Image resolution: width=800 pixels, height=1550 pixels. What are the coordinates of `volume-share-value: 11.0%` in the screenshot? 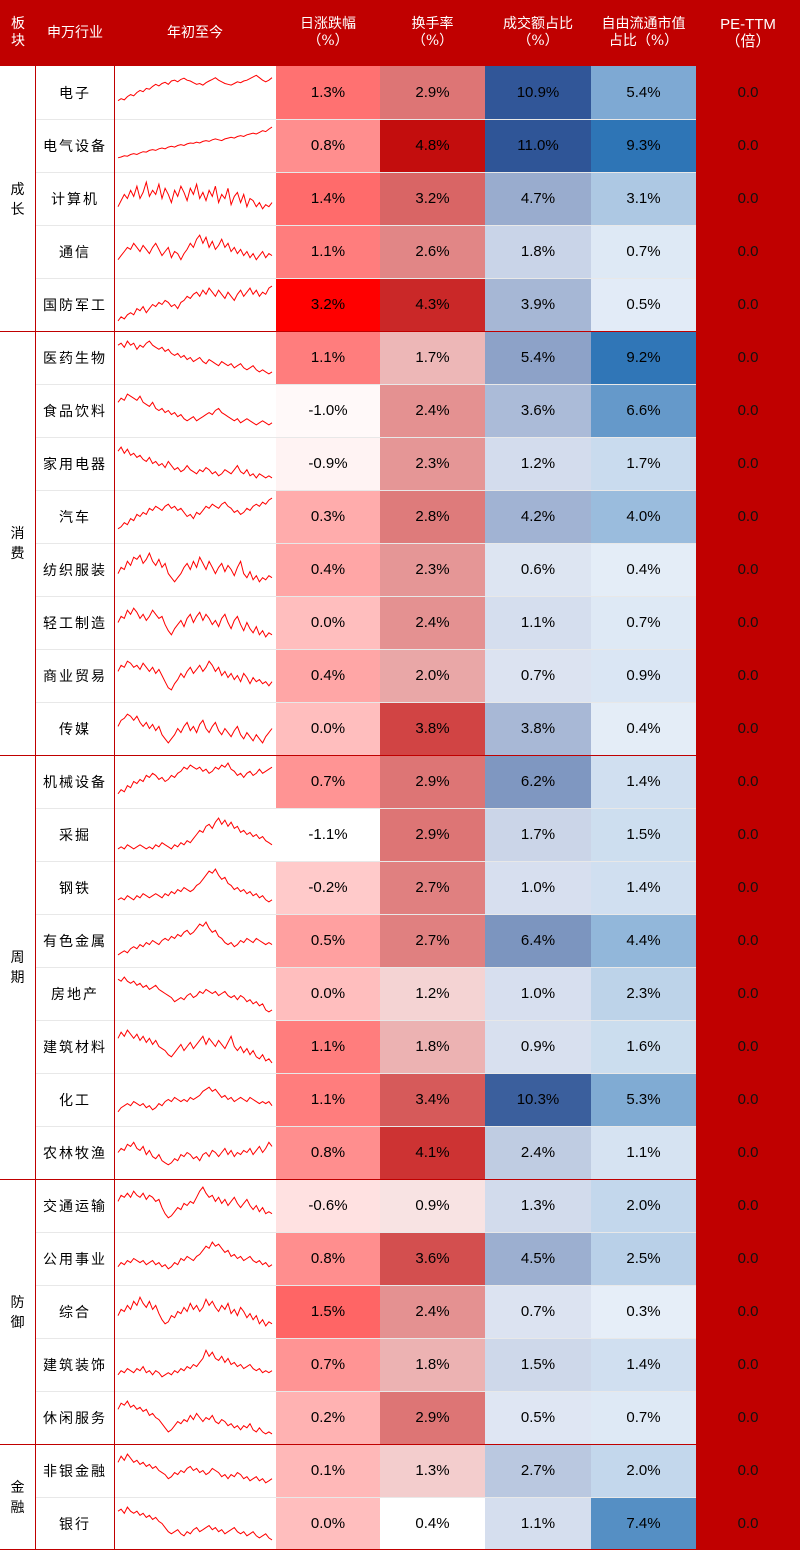 It's located at (538, 145).